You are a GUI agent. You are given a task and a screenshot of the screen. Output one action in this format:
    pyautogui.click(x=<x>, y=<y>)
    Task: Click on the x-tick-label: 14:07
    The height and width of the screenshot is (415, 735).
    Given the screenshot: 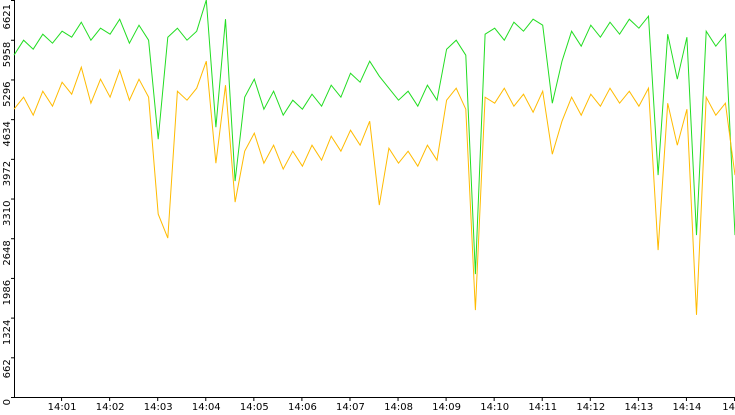 What is the action you would take?
    pyautogui.click(x=350, y=407)
    